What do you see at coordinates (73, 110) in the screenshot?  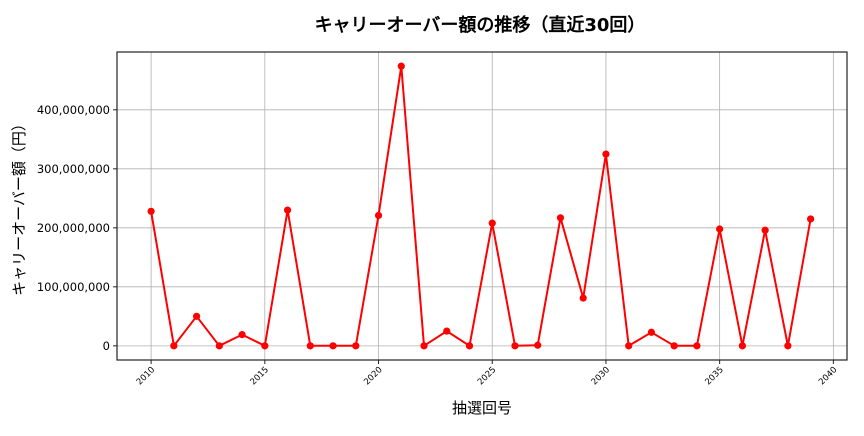 I see `y-tick-label: 400,000,000` at bounding box center [73, 110].